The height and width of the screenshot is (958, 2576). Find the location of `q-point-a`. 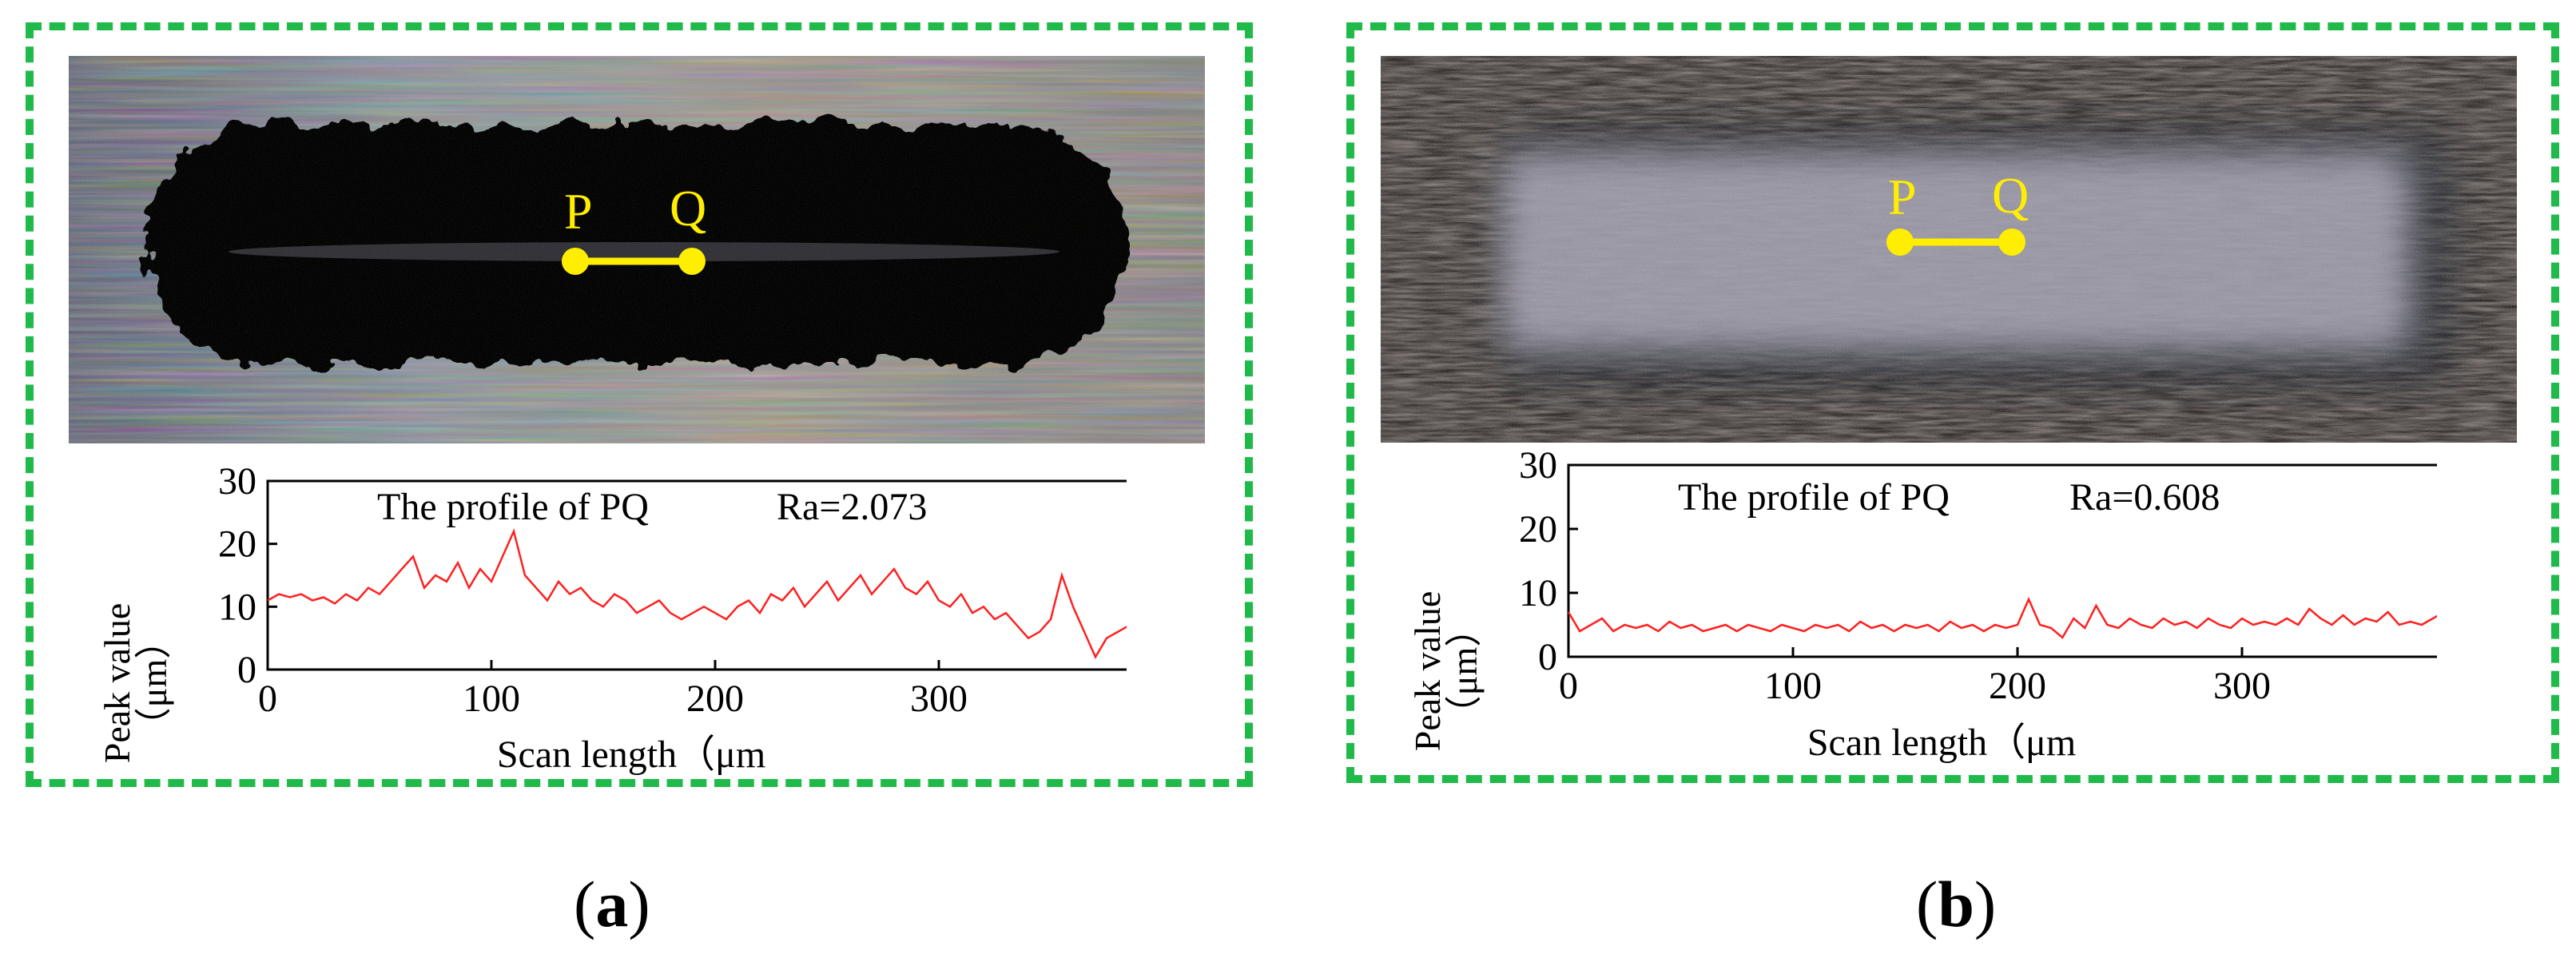

q-point-a is located at coordinates (692, 261).